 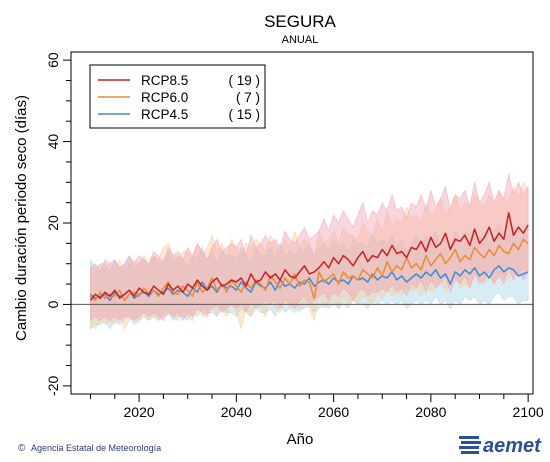 I want to click on x-tick-label: 2020, so click(x=139, y=412).